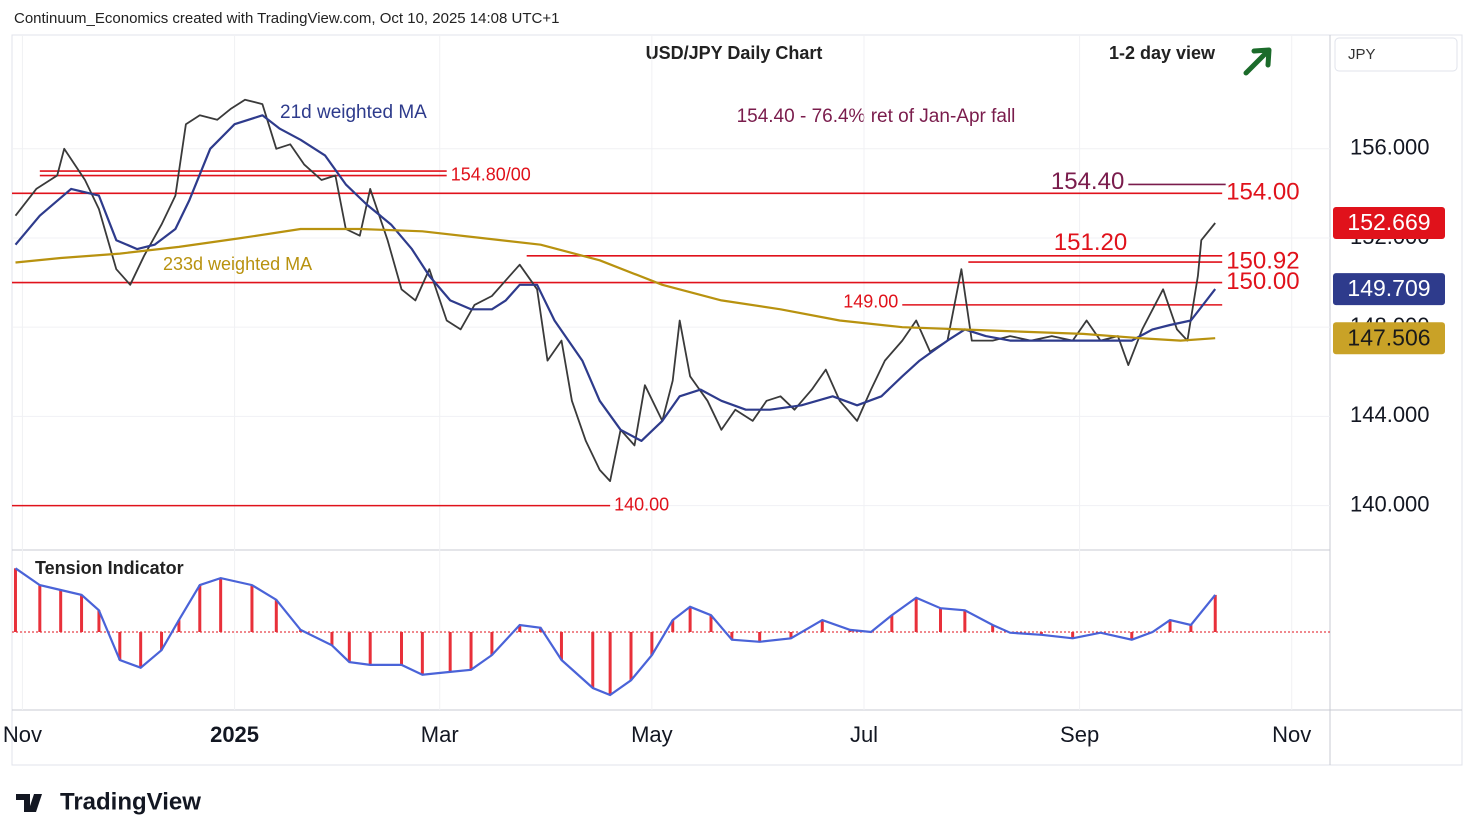  Describe the element at coordinates (1079, 734) in the screenshot. I see `x-tick-label: Sep` at that location.